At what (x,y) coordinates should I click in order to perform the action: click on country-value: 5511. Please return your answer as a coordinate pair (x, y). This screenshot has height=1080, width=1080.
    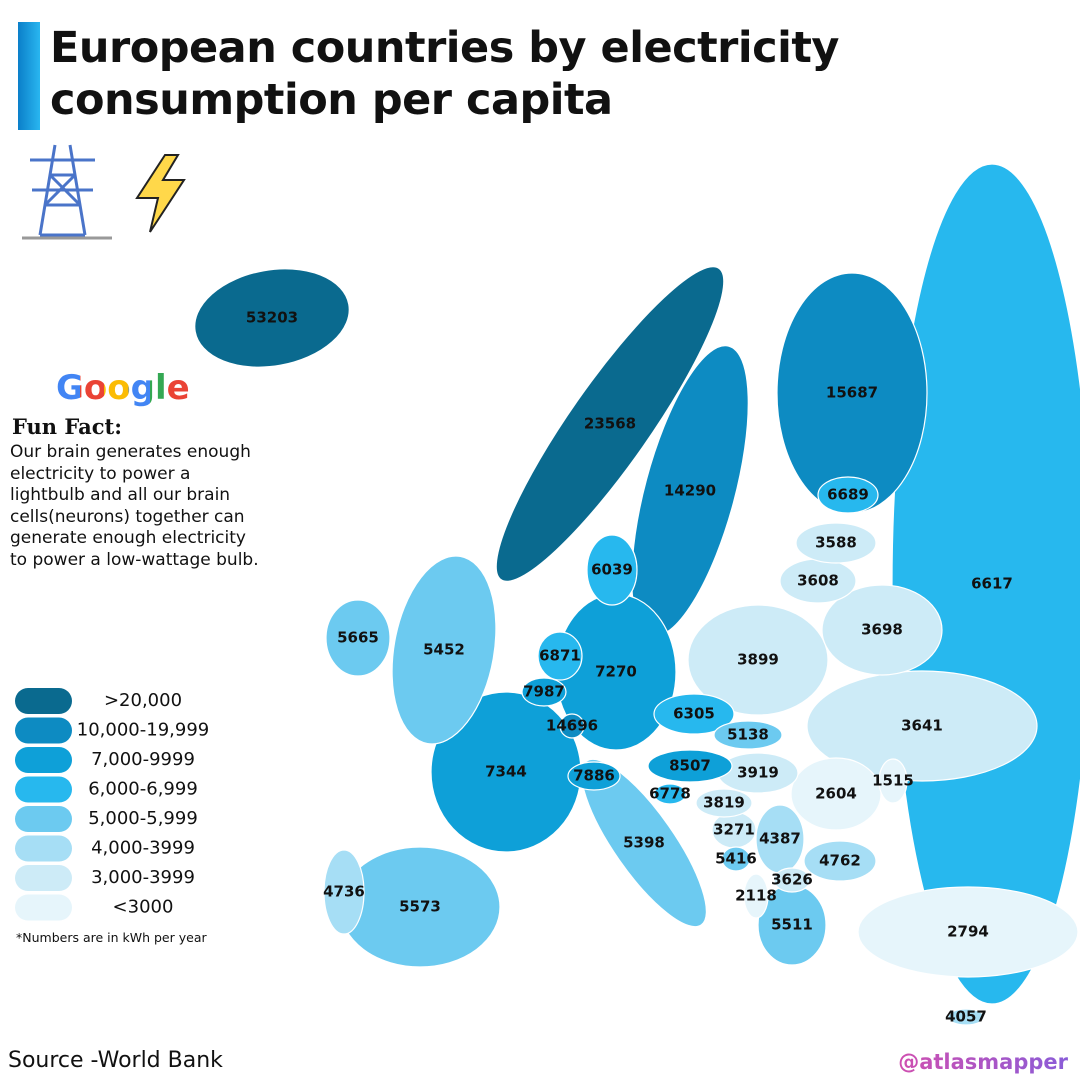
    Looking at the image, I should click on (792, 925).